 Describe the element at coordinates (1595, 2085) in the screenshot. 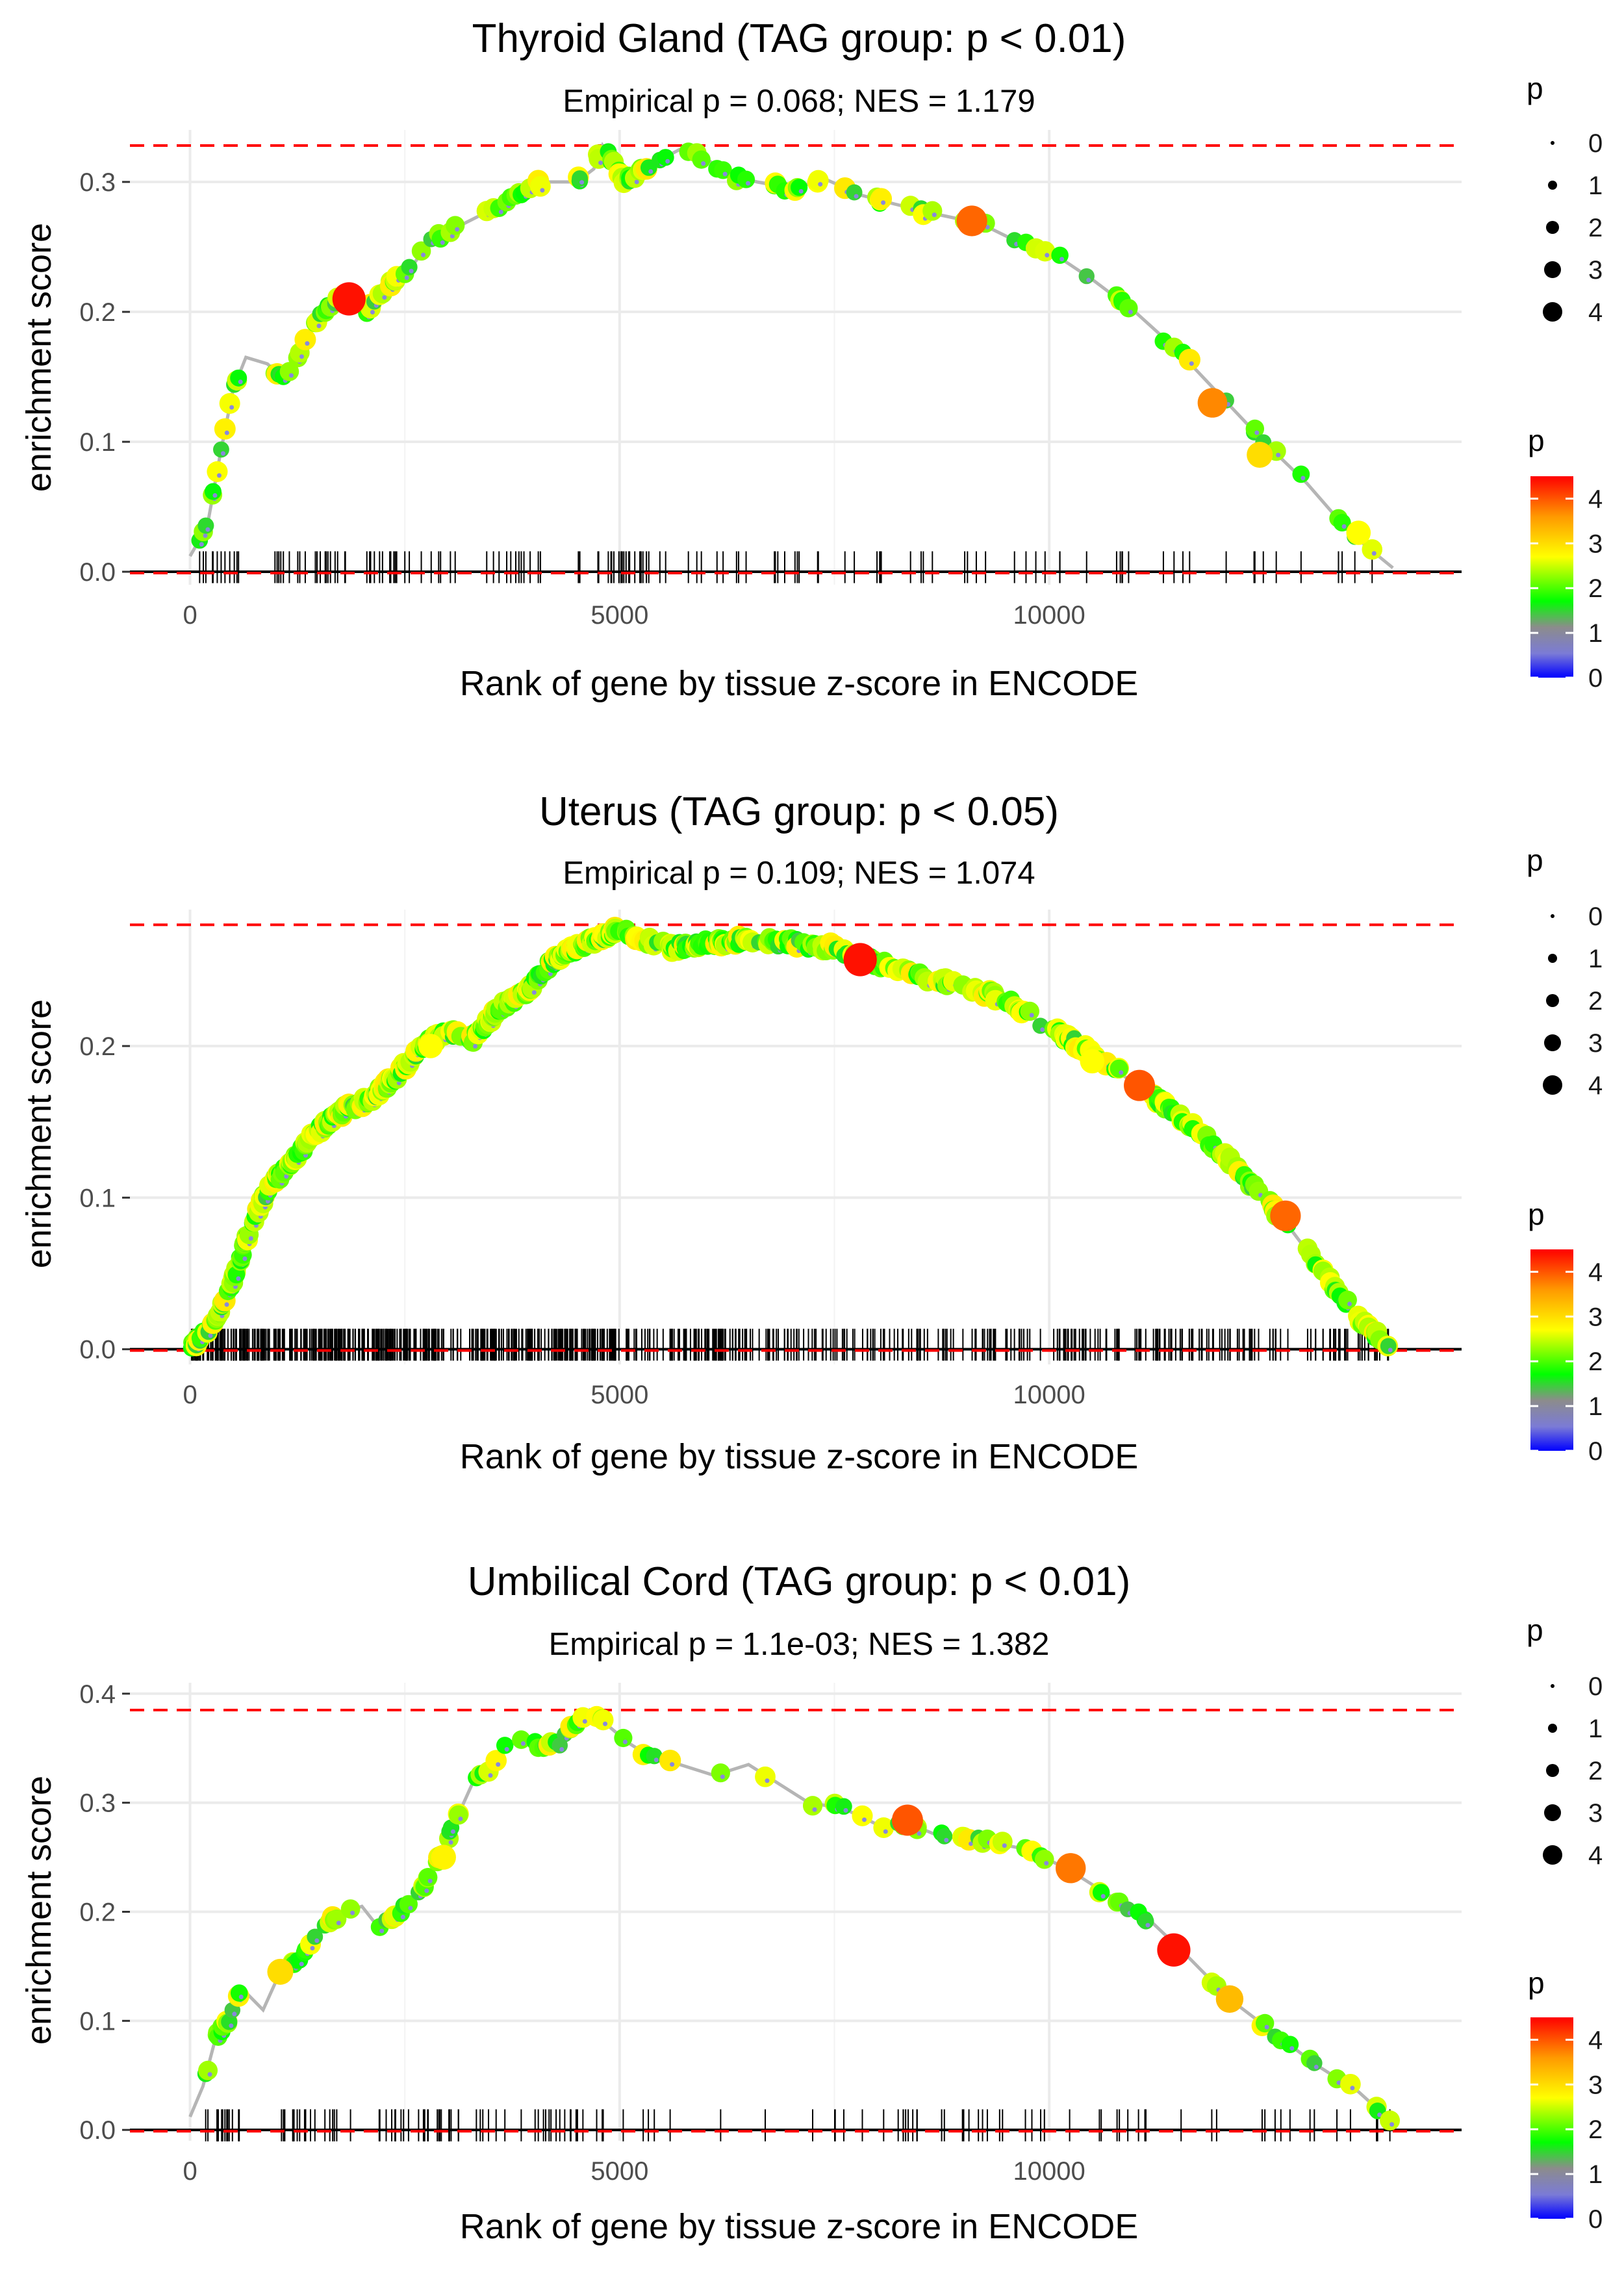

I see `color-legend-label: 3` at that location.